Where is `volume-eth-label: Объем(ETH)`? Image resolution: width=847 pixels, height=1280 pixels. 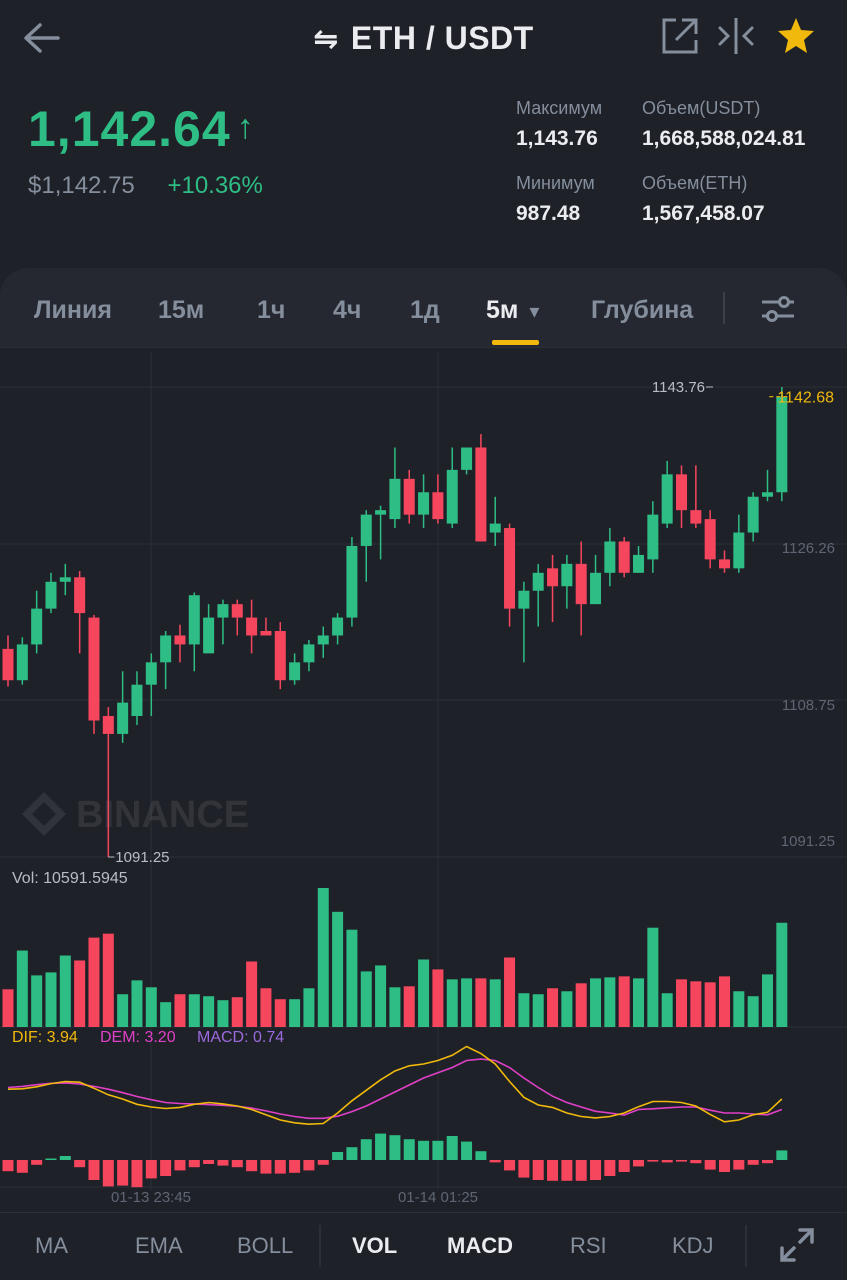 volume-eth-label: Объем(ETH) is located at coordinates (695, 183).